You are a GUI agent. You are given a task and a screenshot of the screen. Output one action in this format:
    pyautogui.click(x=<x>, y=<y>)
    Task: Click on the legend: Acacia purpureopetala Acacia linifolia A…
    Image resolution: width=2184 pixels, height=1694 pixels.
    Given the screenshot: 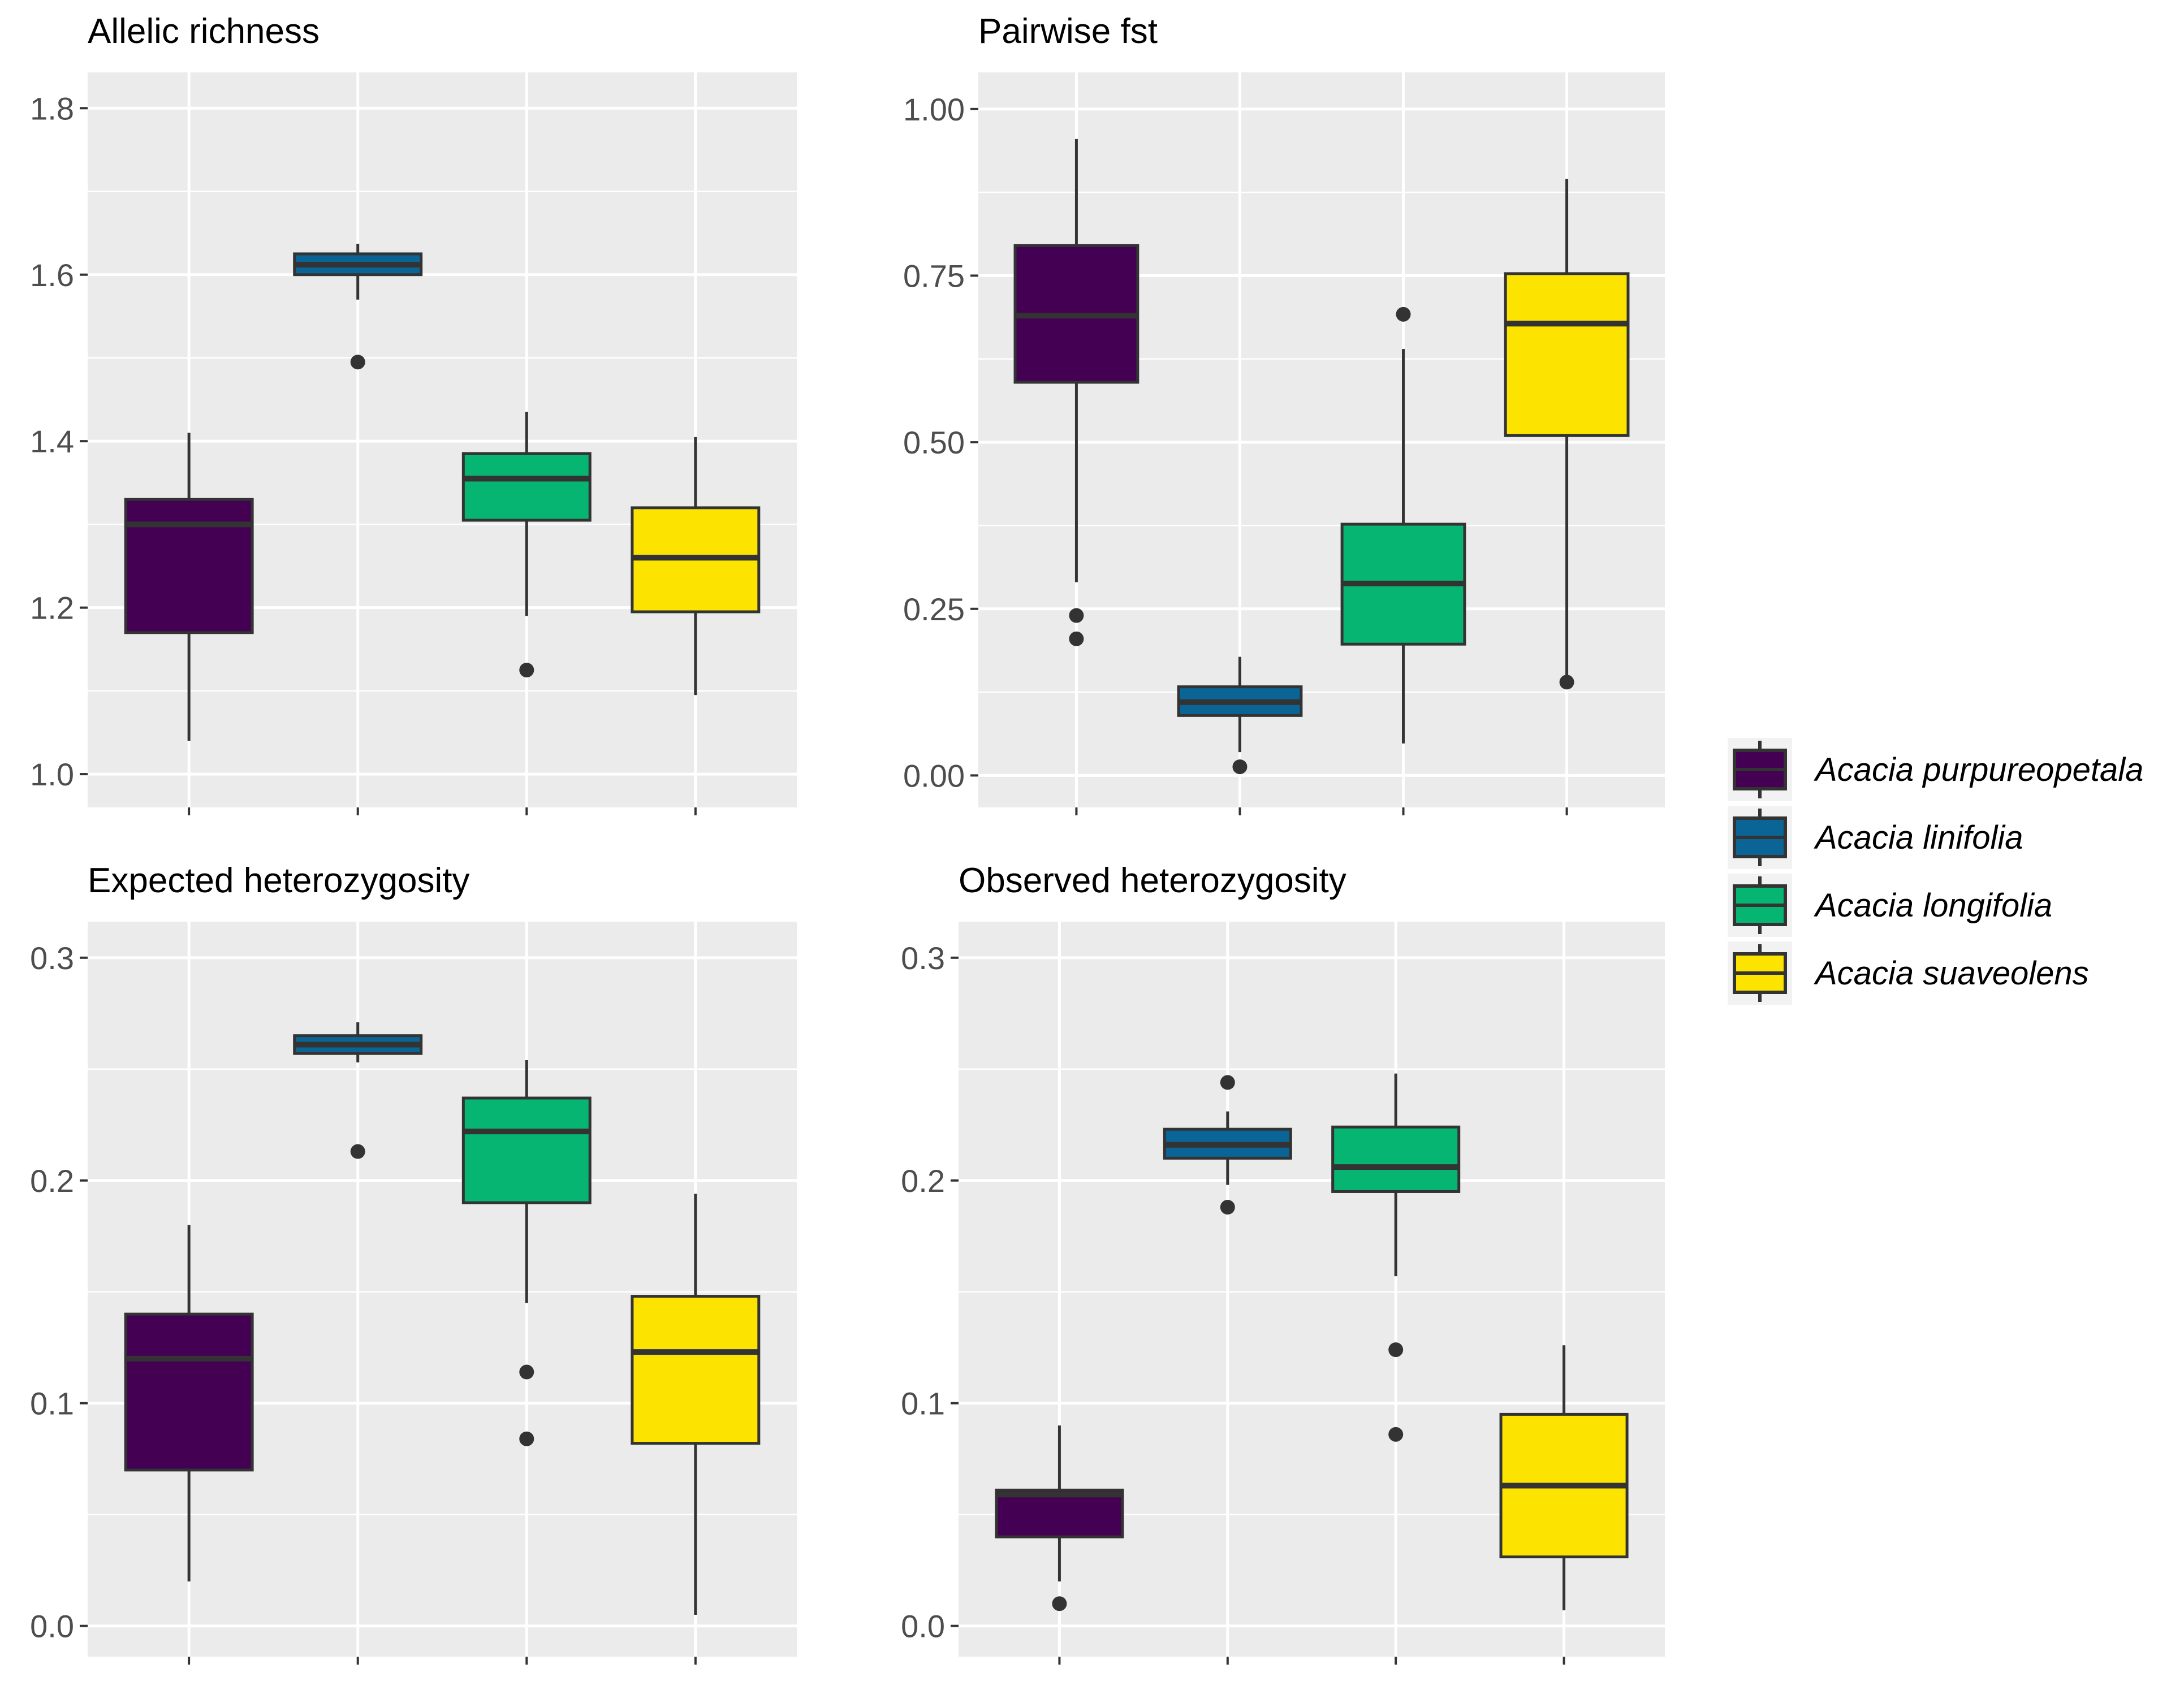 What is the action you would take?
    pyautogui.click(x=1935, y=872)
    